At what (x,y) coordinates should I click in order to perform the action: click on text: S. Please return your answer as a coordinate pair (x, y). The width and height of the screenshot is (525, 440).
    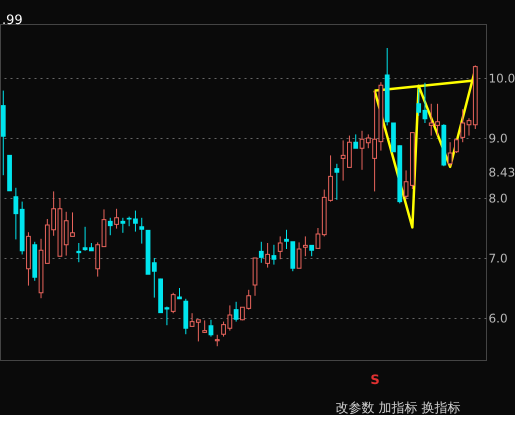
    Looking at the image, I should click on (375, 380).